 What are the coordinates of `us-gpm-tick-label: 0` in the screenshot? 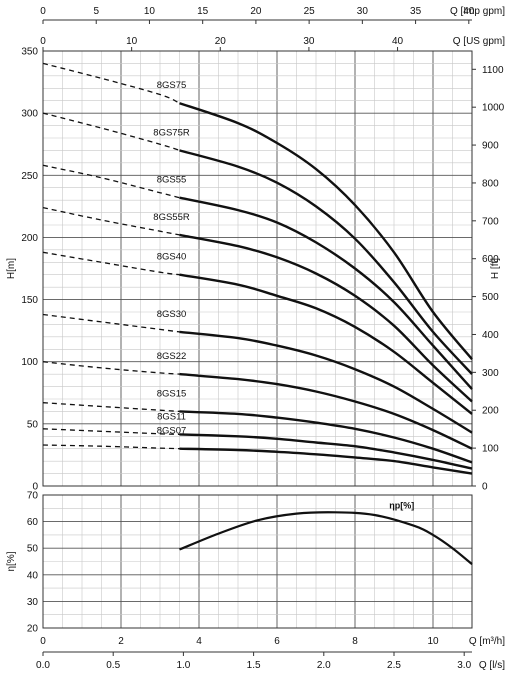 It's located at (43, 41).